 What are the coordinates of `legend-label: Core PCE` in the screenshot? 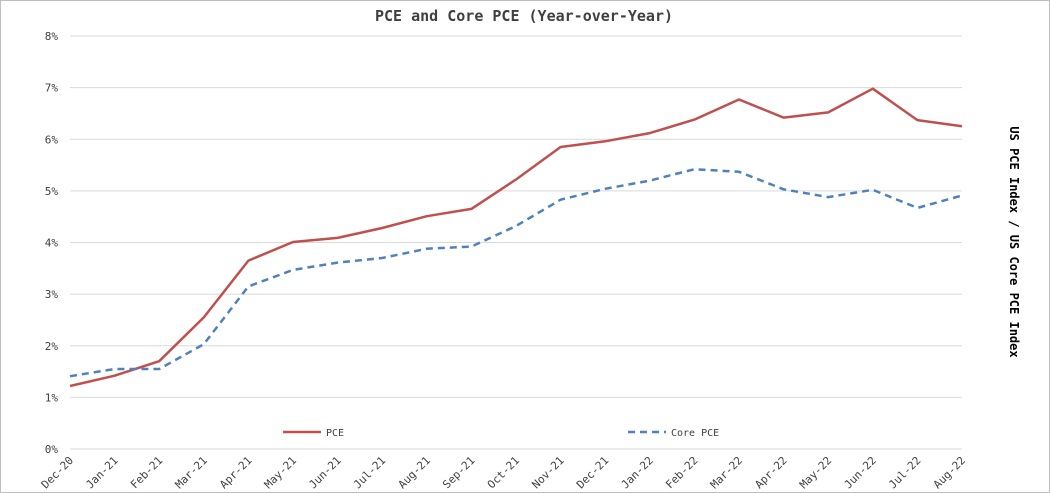 It's located at (695, 433).